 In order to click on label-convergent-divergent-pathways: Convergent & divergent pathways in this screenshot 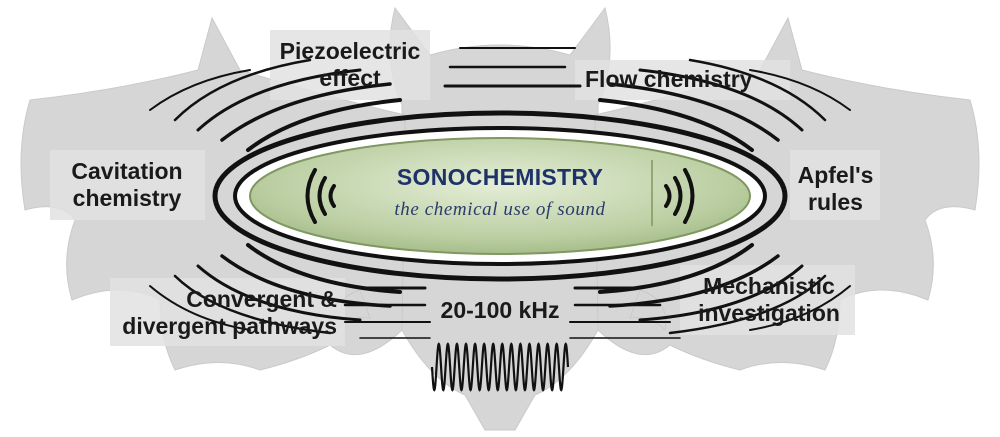, I will do `click(229, 312)`.